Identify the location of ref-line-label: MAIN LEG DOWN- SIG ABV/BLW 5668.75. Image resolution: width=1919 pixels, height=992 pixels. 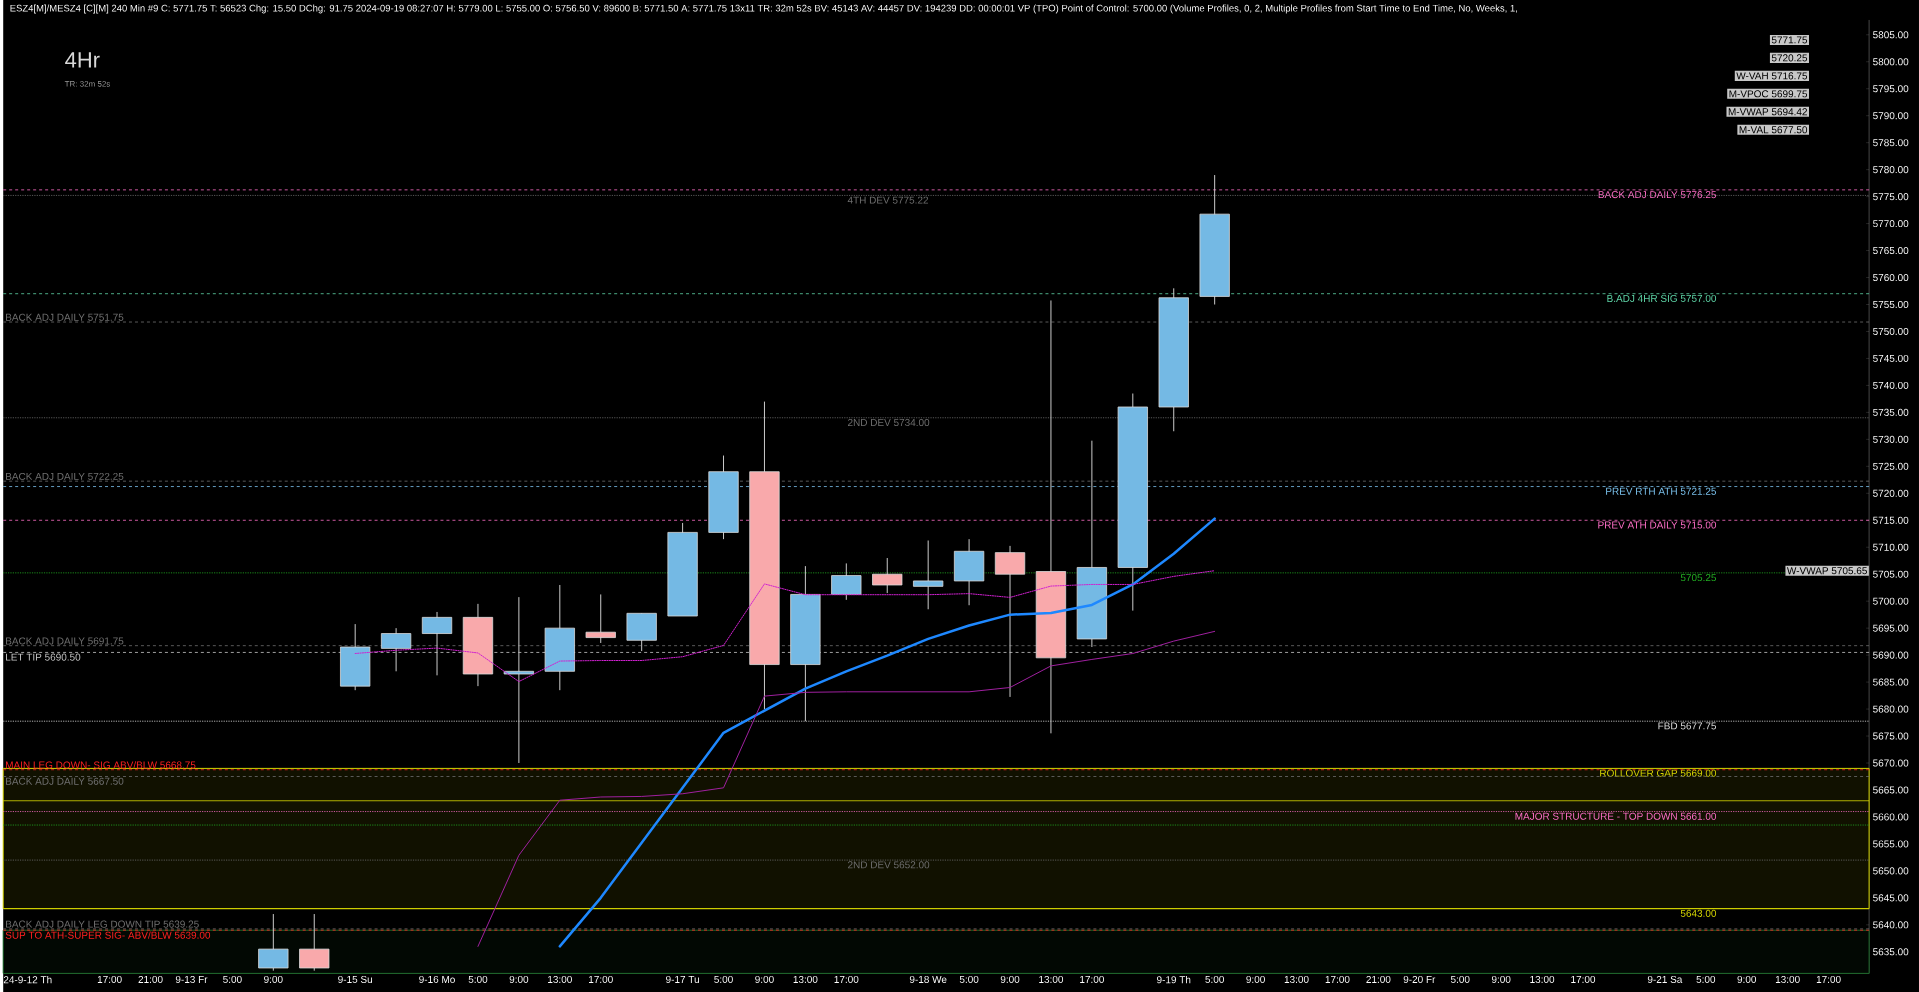
(101, 765).